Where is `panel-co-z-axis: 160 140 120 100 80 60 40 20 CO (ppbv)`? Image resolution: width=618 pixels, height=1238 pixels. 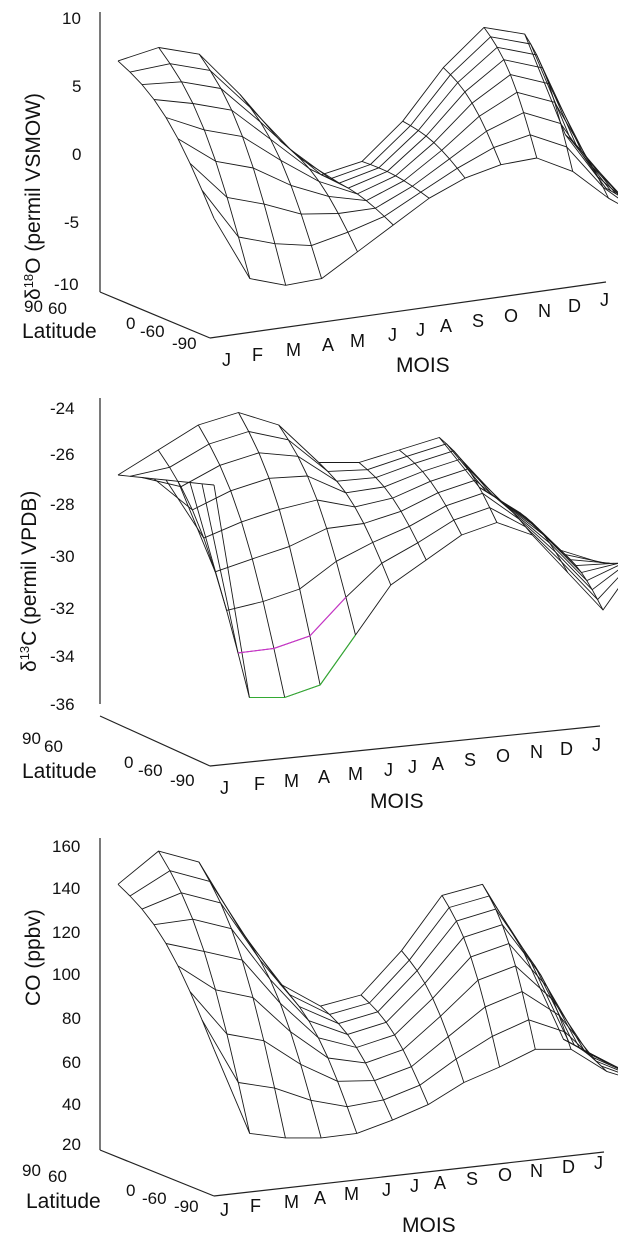
panel-co-z-axis: 160 140 120 100 80 60 40 20 CO (ppbv) is located at coordinates (61, 995).